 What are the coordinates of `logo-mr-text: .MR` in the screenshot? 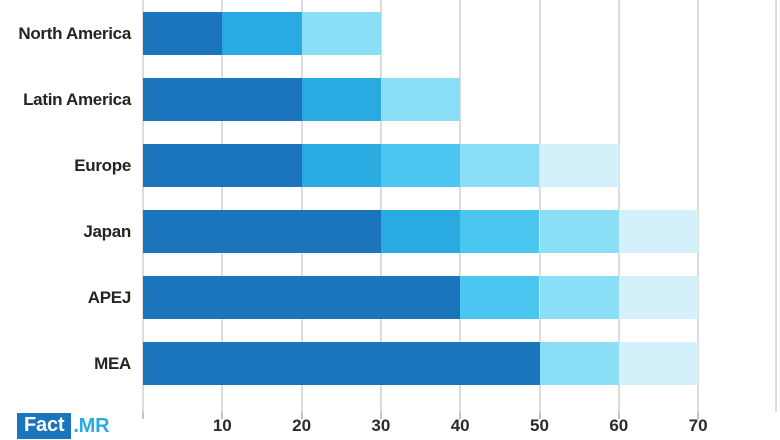 It's located at (91, 425).